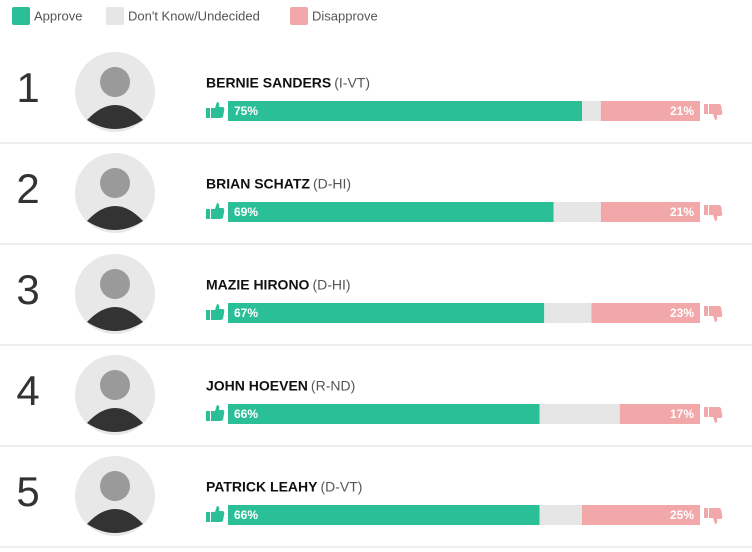  I want to click on legend-label: Don't Know/Undecided, so click(194, 15).